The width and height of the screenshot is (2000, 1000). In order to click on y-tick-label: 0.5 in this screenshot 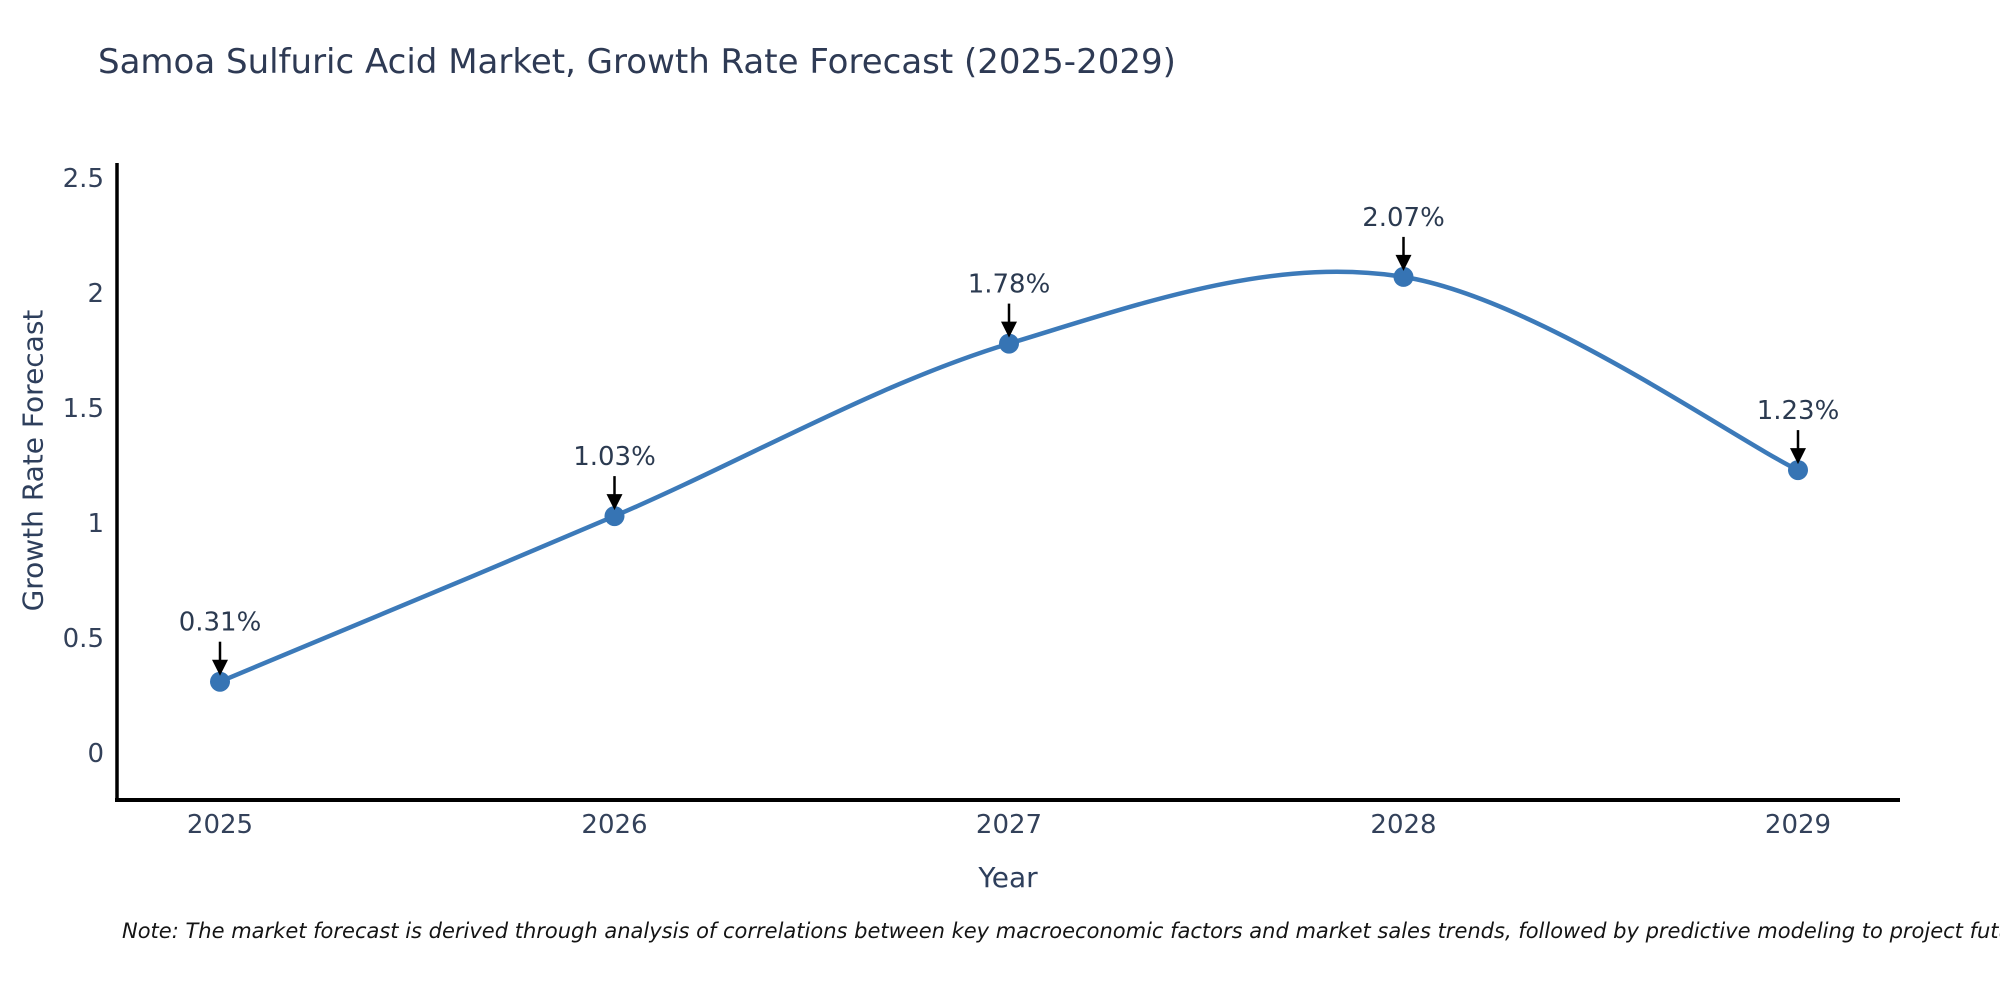, I will do `click(83, 639)`.